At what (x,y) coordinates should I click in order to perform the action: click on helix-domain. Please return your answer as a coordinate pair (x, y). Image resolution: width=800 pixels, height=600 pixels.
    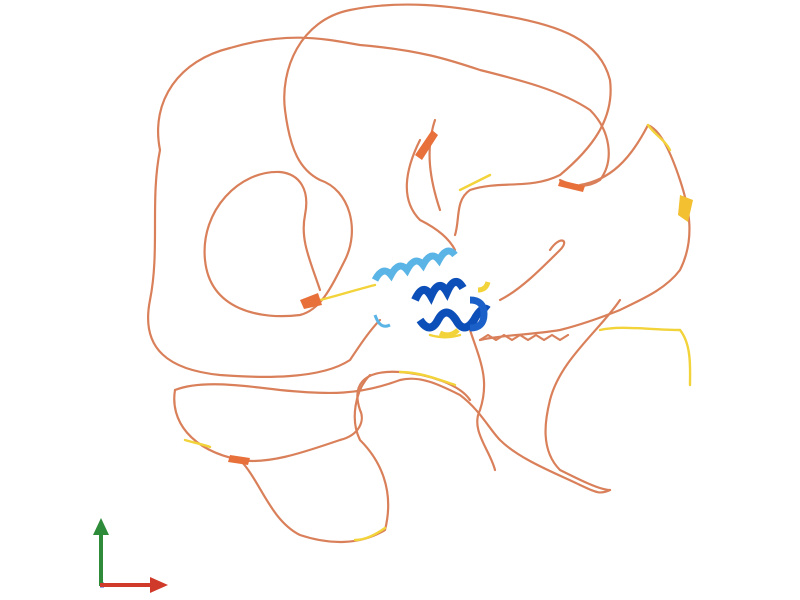
    Looking at the image, I should click on (431, 292).